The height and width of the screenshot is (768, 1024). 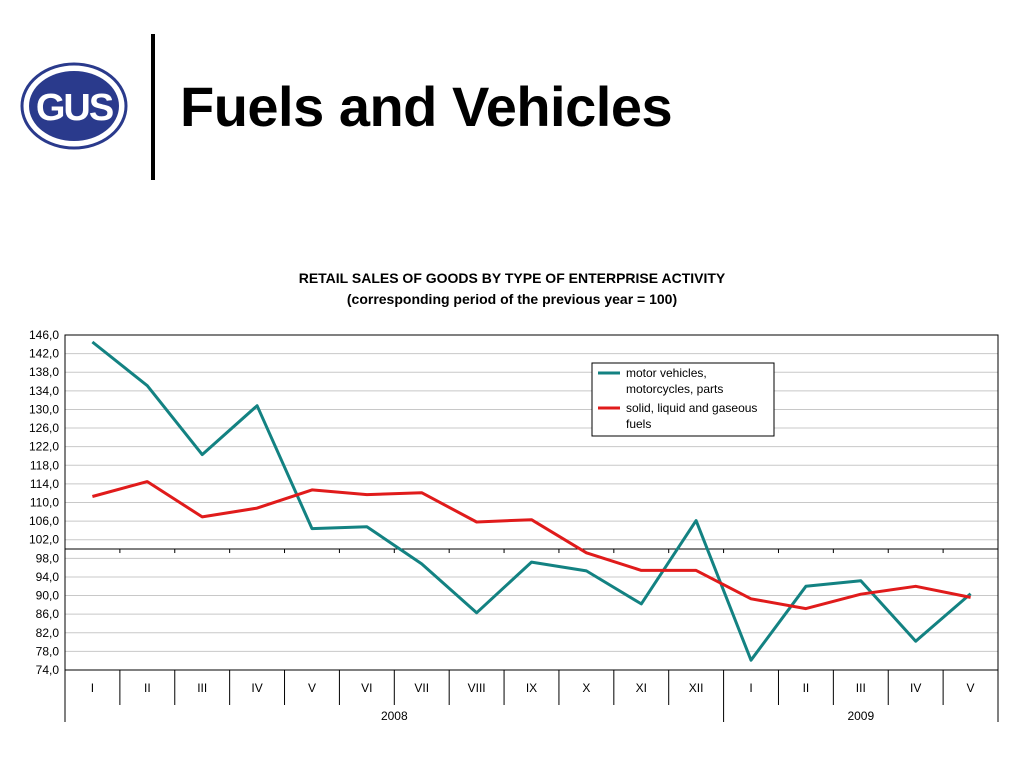 I want to click on title-divider, so click(x=153, y=107).